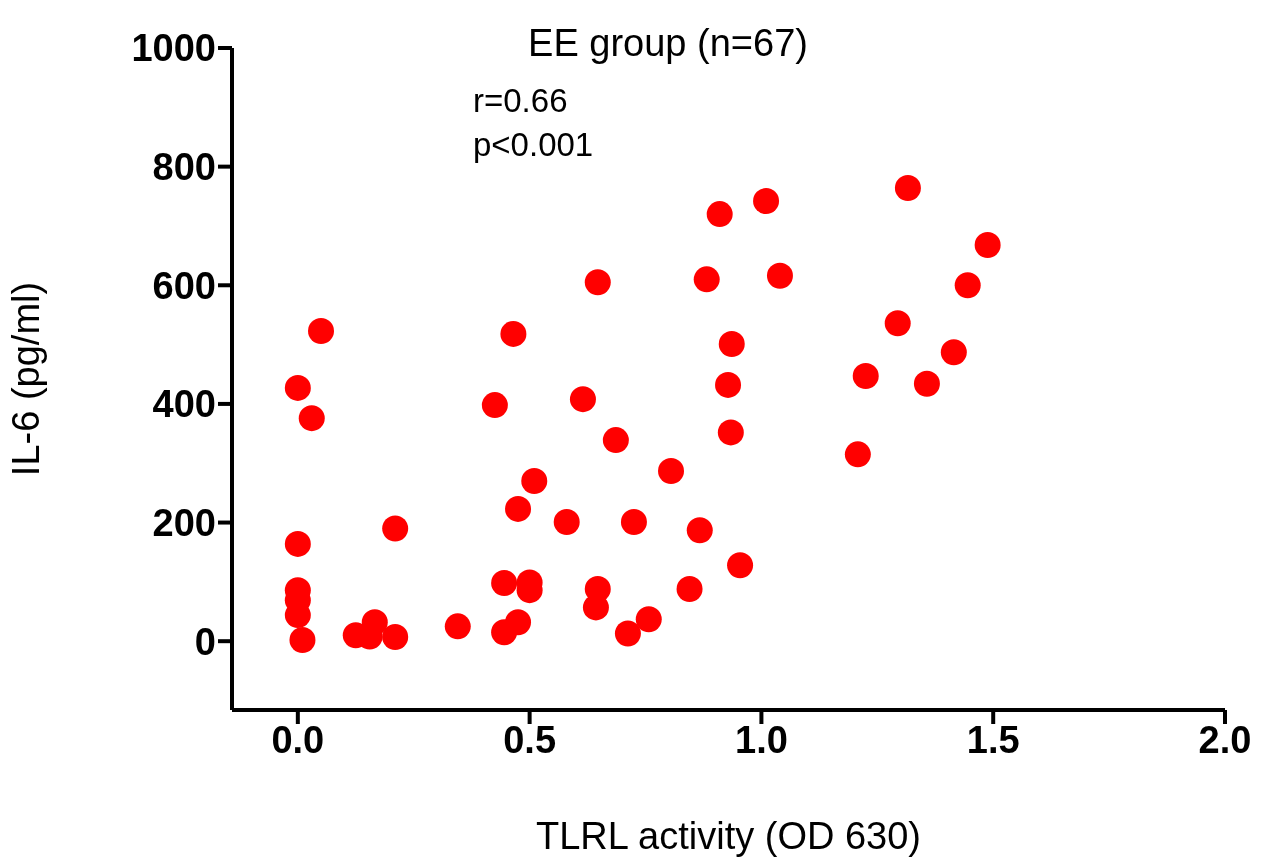 The height and width of the screenshot is (867, 1277). What do you see at coordinates (184, 167) in the screenshot?
I see `y-tick-label: 800` at bounding box center [184, 167].